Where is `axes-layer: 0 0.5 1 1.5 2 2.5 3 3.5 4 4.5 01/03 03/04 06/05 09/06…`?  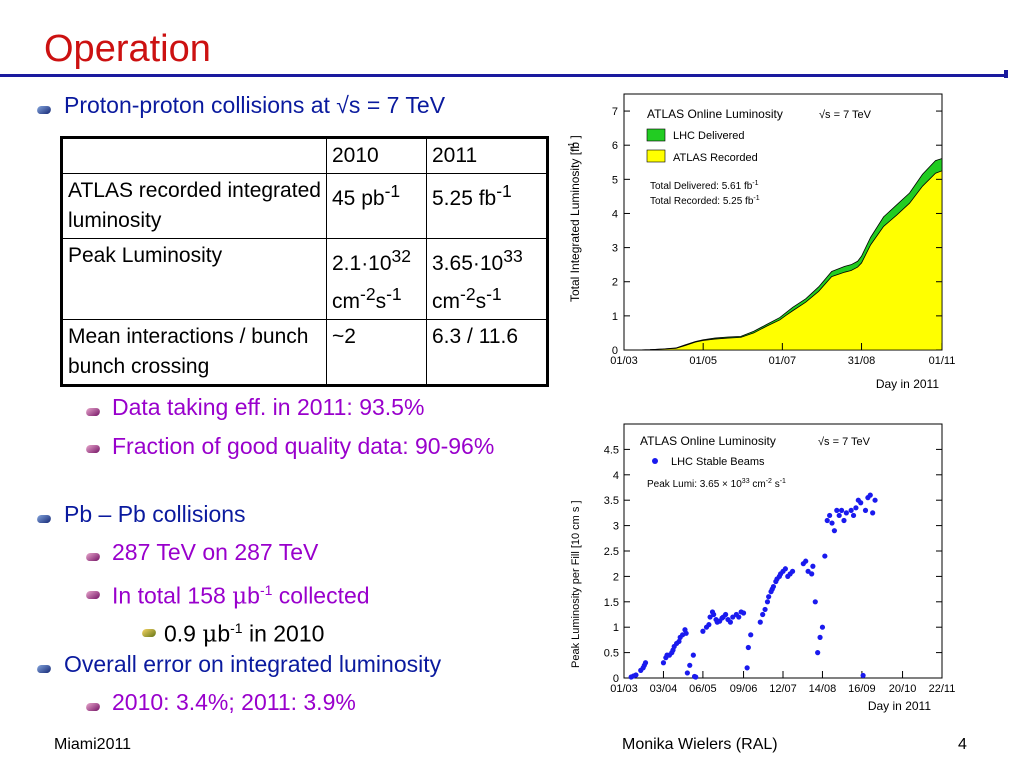 axes-layer: 0 0.5 1 1.5 2 2.5 3 3.5 4 4.5 01/03 03/04 06/05 09/06… is located at coordinates (780, 569).